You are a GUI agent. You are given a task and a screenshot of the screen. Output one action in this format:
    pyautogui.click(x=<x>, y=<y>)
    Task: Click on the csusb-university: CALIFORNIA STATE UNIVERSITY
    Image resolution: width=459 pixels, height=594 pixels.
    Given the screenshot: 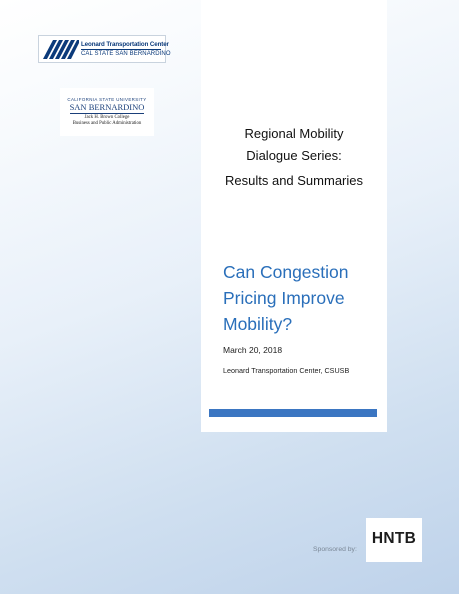 What is the action you would take?
    pyautogui.click(x=107, y=99)
    